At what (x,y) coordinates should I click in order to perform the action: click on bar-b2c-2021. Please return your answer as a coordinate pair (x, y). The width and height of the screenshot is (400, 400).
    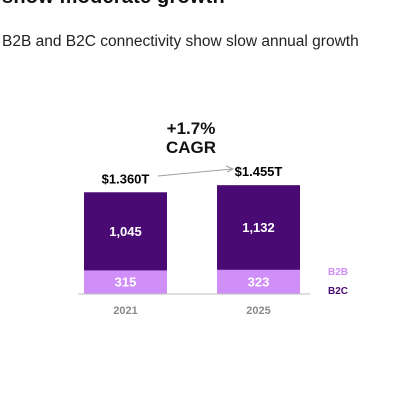
    Looking at the image, I should click on (125, 231).